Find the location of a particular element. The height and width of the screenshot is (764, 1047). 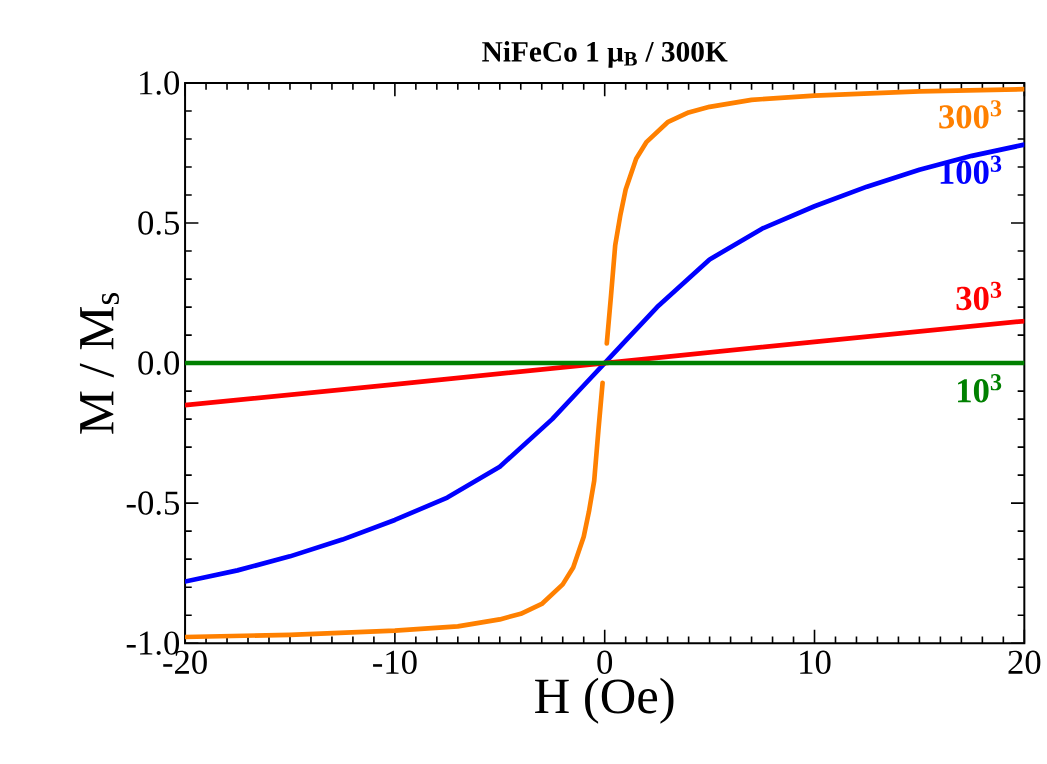

x-axis-title: H (Oe) is located at coordinates (604, 700).